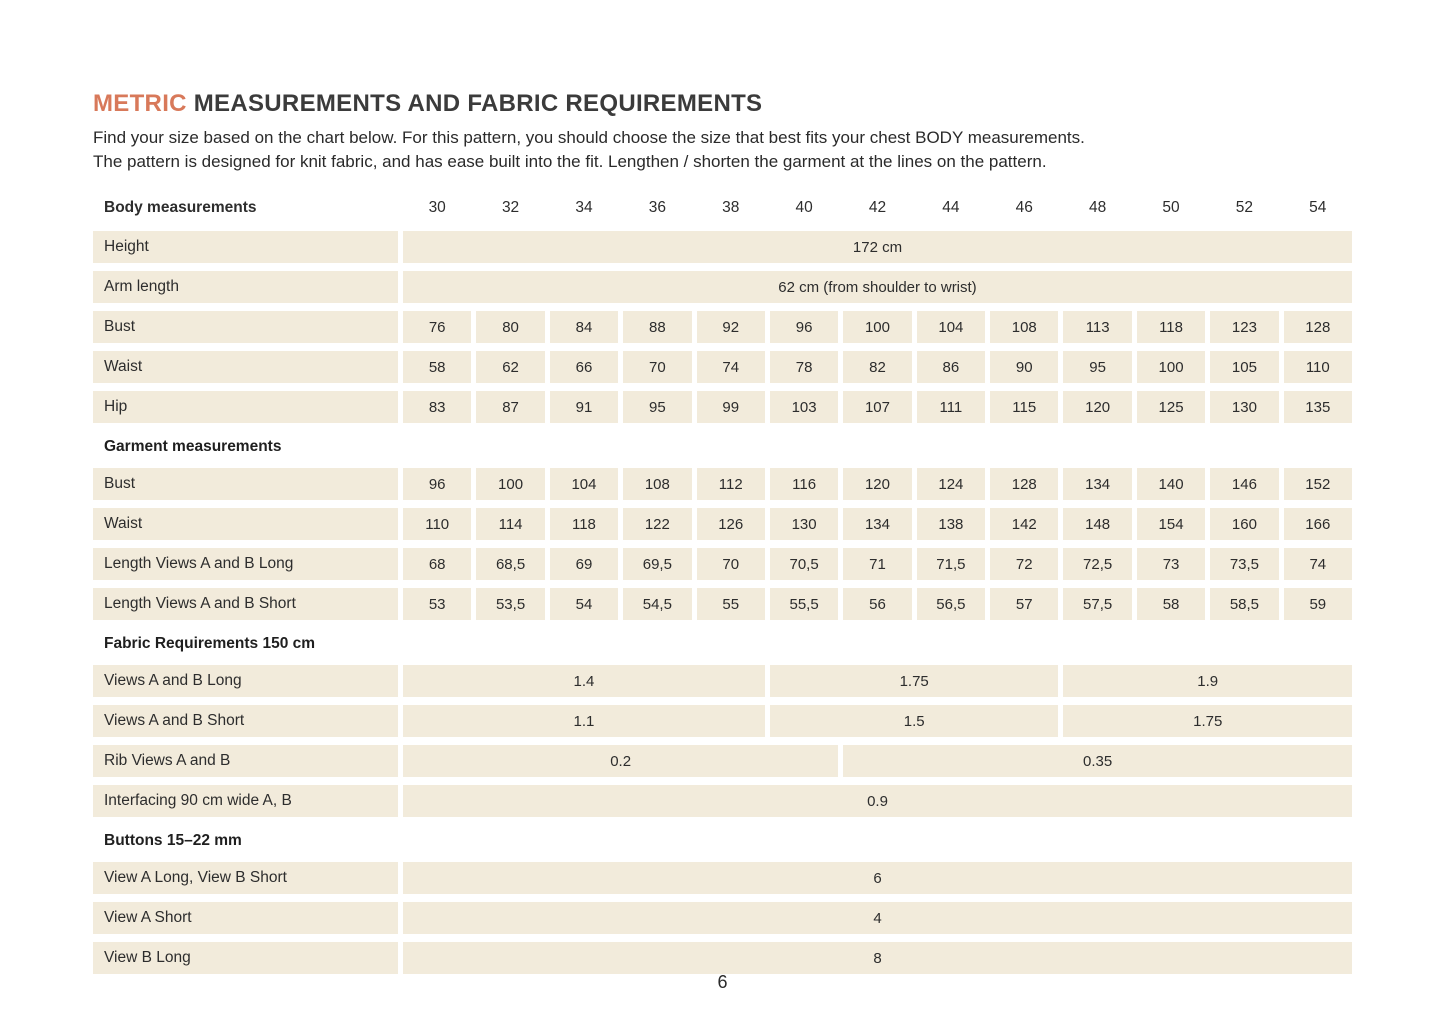  What do you see at coordinates (877, 207) in the screenshot?
I see `size-column-header: 42` at bounding box center [877, 207].